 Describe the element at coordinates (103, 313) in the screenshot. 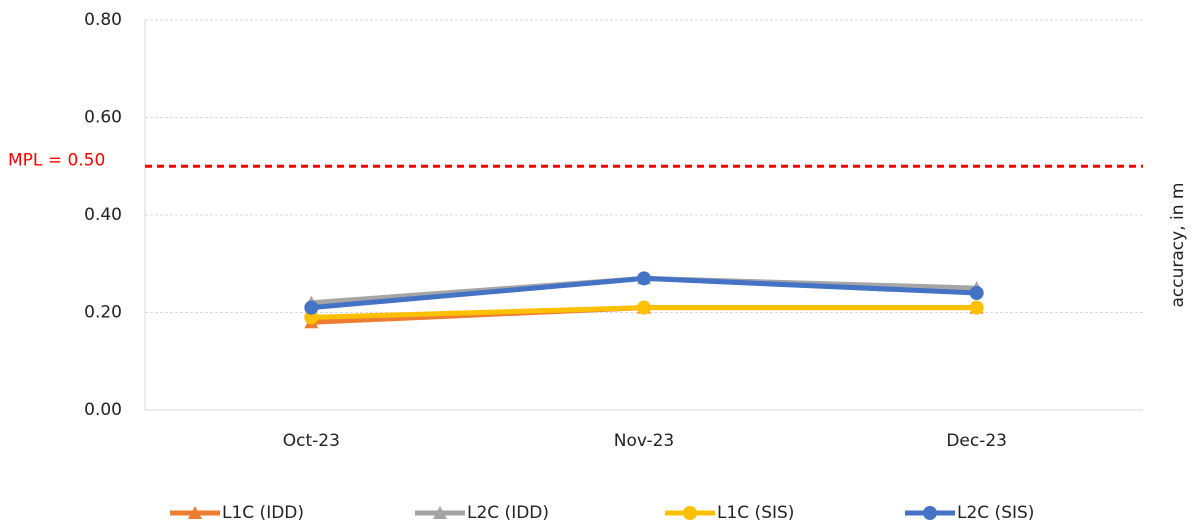

I see `y-tick-label: 0.20` at that location.